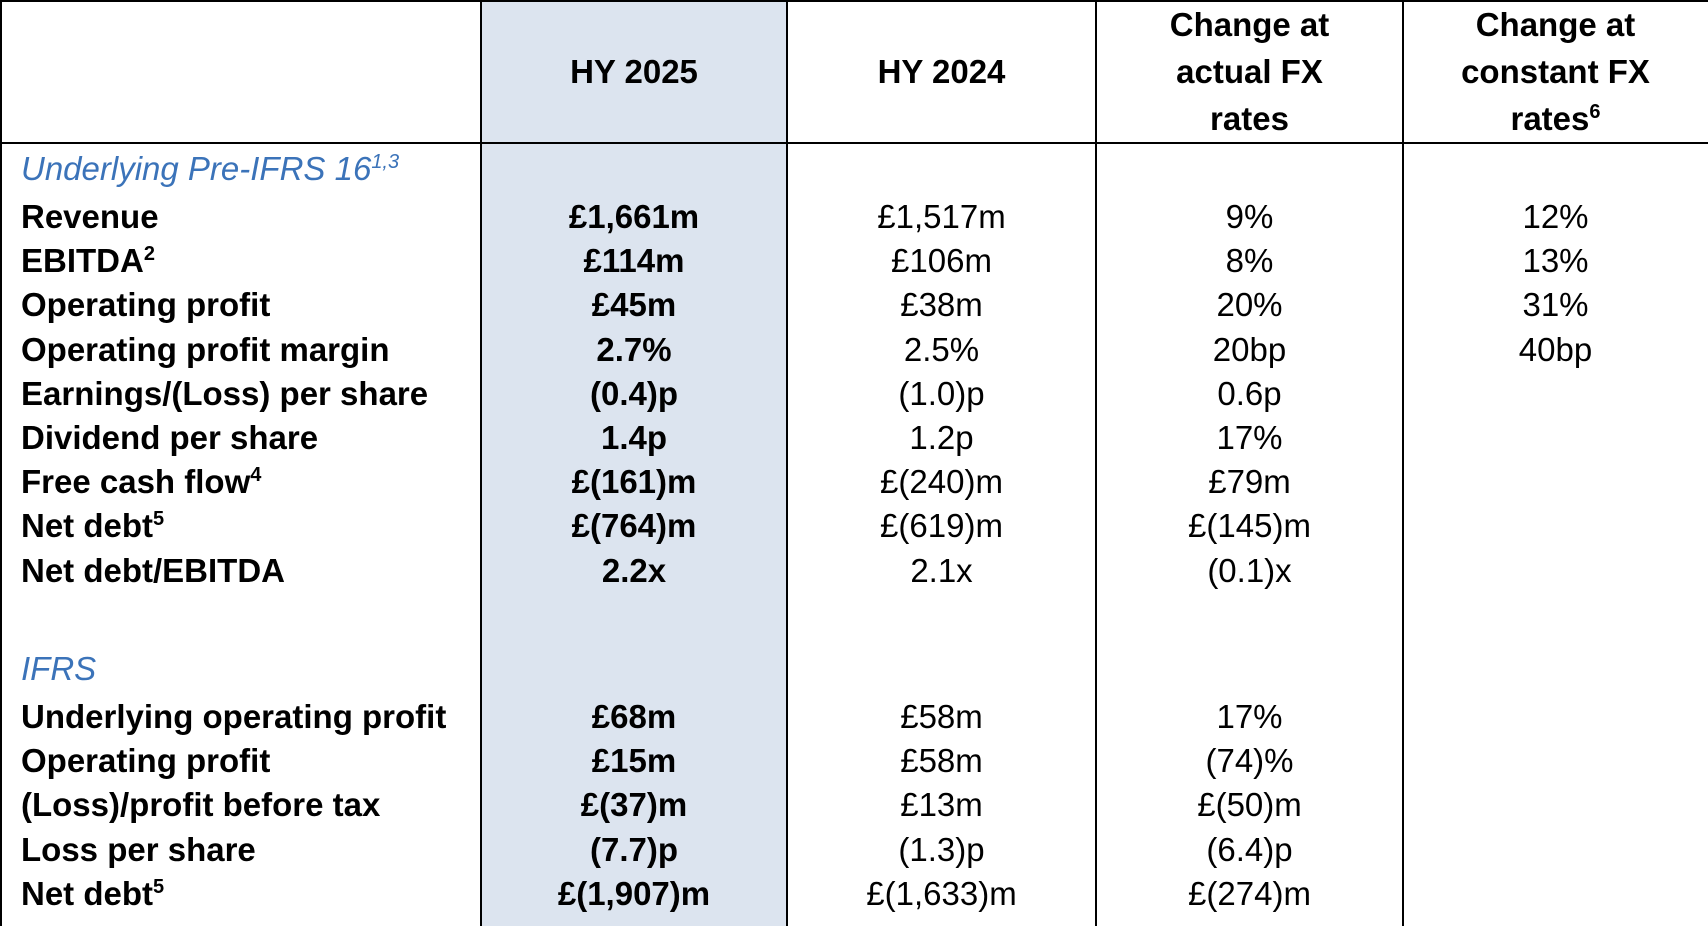  I want to click on value-hy2025: 1.4p, so click(634, 437).